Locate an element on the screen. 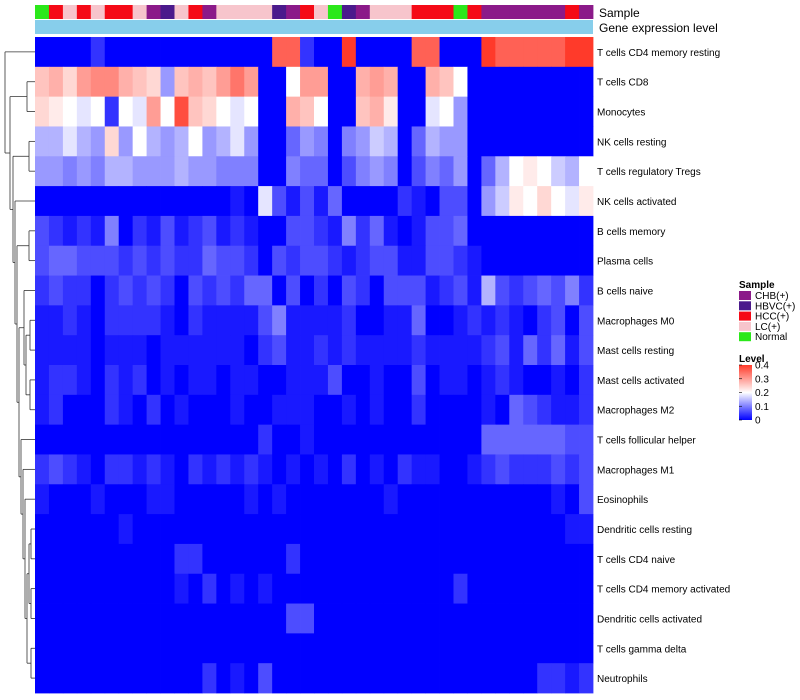 The width and height of the screenshot is (800, 700). sample-legend-label: HCC(+) is located at coordinates (772, 317).